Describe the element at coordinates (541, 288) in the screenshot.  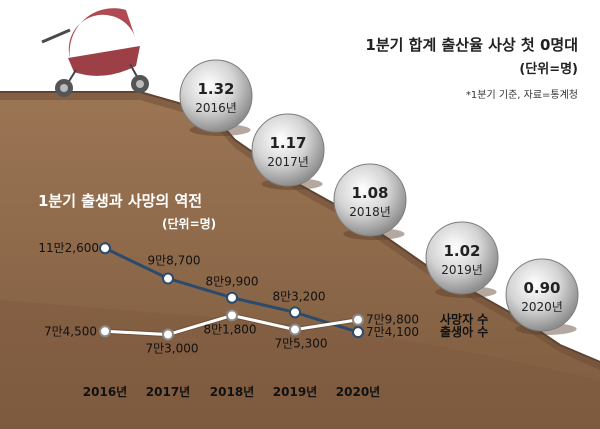
I see `ball-value-label: 0.90` at that location.